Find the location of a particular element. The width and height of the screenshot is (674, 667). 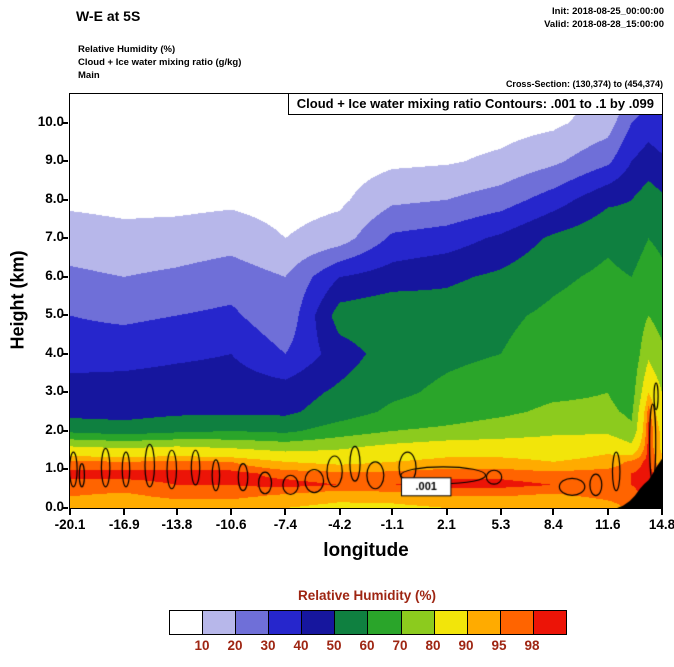

x-tick-label: 2.1 is located at coordinates (446, 524).